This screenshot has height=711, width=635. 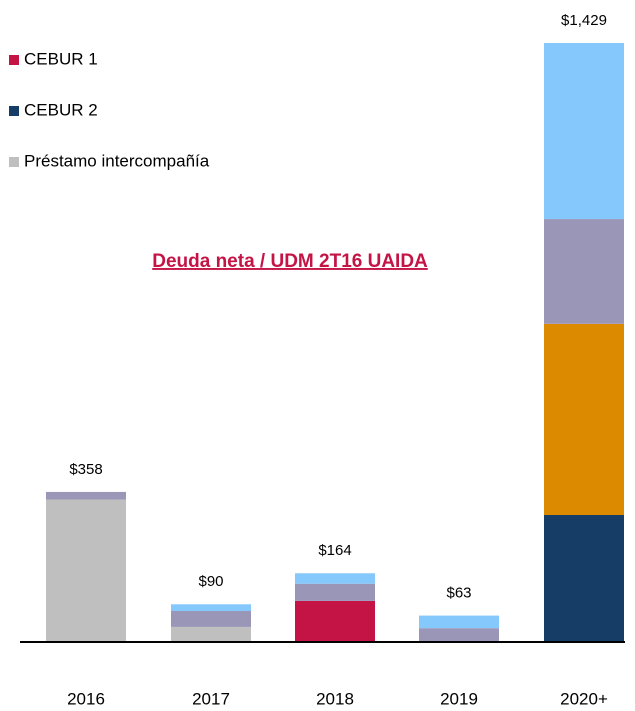 What do you see at coordinates (61, 109) in the screenshot?
I see `legend-label: CEBUR 2` at bounding box center [61, 109].